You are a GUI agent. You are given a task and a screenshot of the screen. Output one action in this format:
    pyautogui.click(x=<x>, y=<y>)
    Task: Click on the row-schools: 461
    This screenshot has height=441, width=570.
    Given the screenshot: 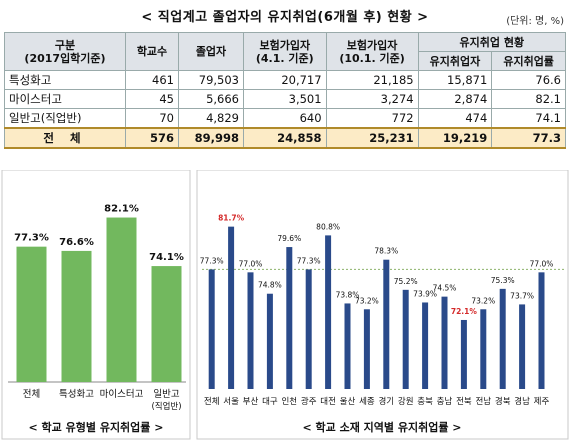 What is the action you would take?
    pyautogui.click(x=152, y=80)
    